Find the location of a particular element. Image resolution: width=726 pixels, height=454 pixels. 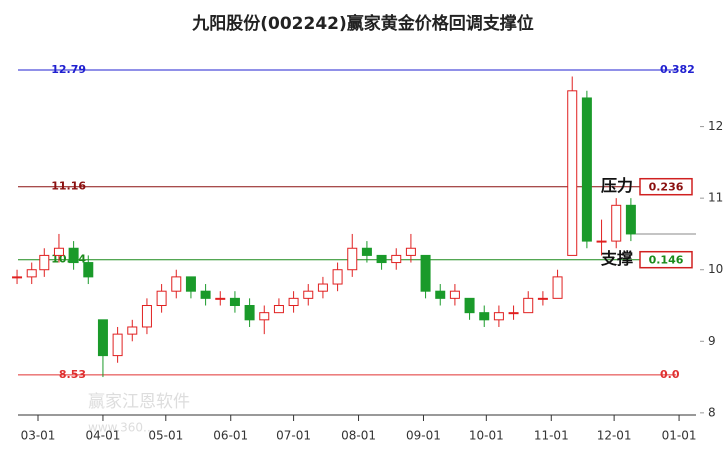

x-tick-label: 05-01 is located at coordinates (165, 436).